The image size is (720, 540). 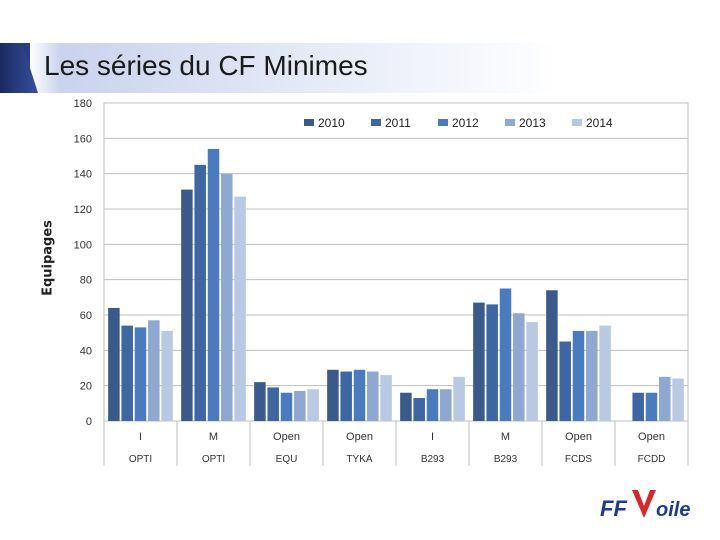 What do you see at coordinates (83, 175) in the screenshot?
I see `y-tick-label: 140` at bounding box center [83, 175].